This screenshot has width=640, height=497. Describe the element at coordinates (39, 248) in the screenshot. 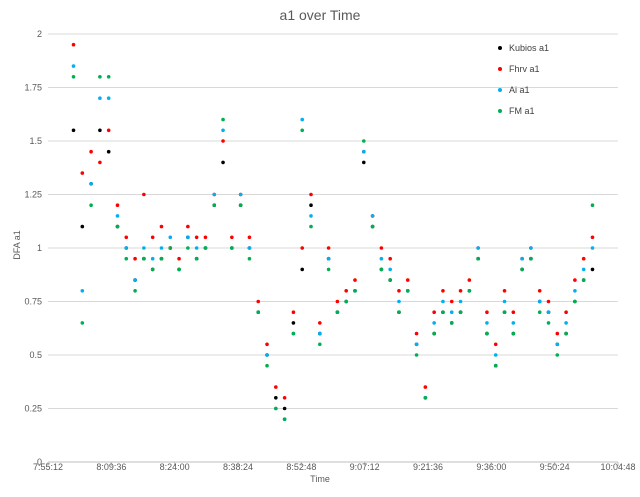

I see `y-tick-label: 1` at that location.